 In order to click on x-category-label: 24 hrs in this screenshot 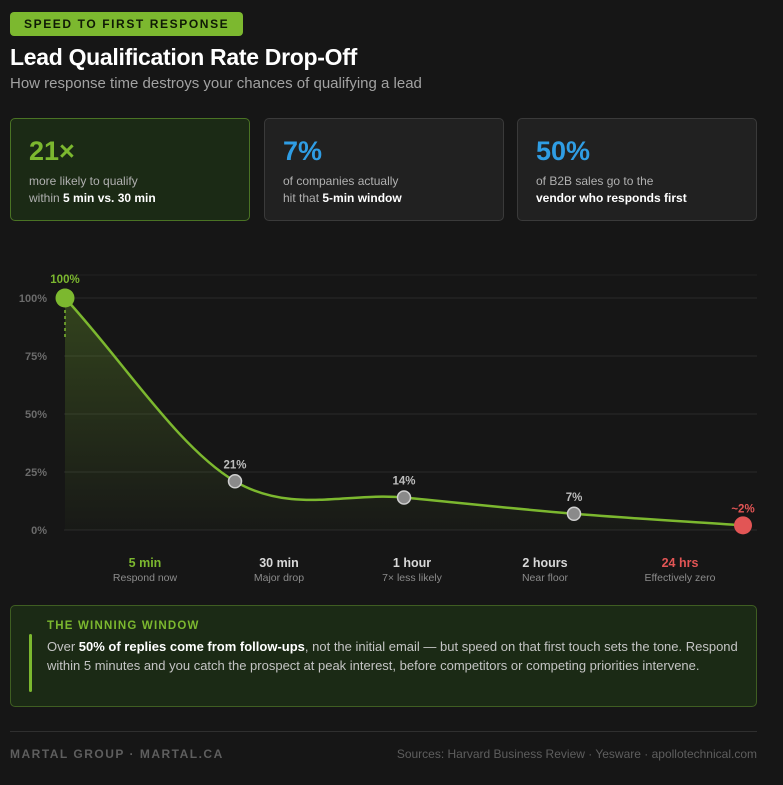, I will do `click(680, 563)`.